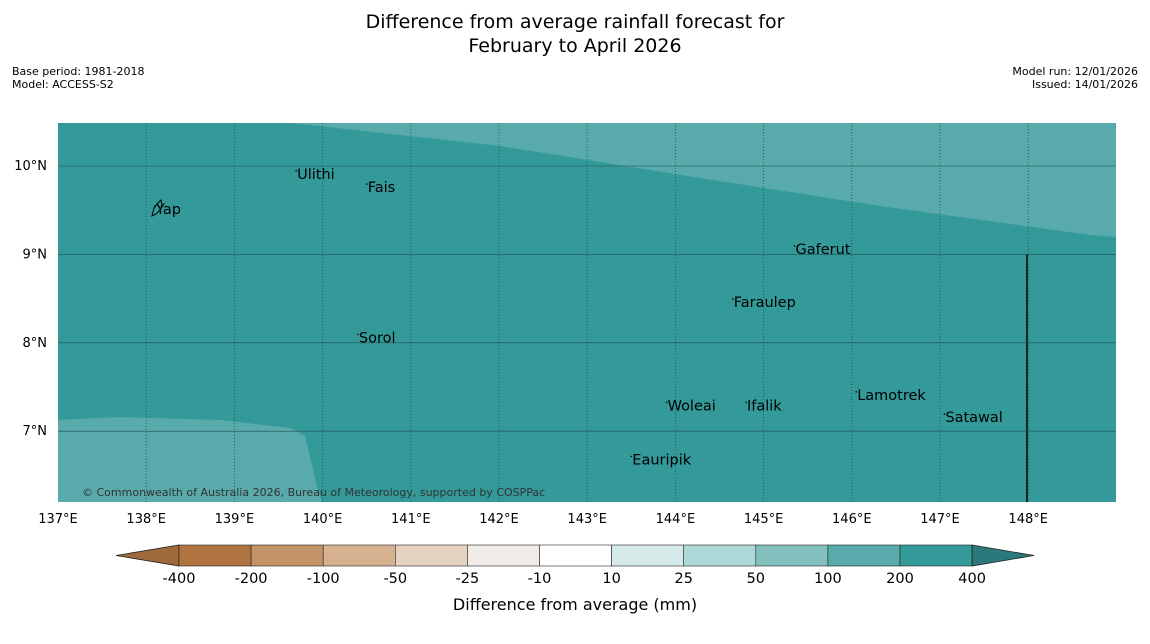  What do you see at coordinates (1028, 519) in the screenshot?
I see `longitude-tick-label: 148°E` at bounding box center [1028, 519].